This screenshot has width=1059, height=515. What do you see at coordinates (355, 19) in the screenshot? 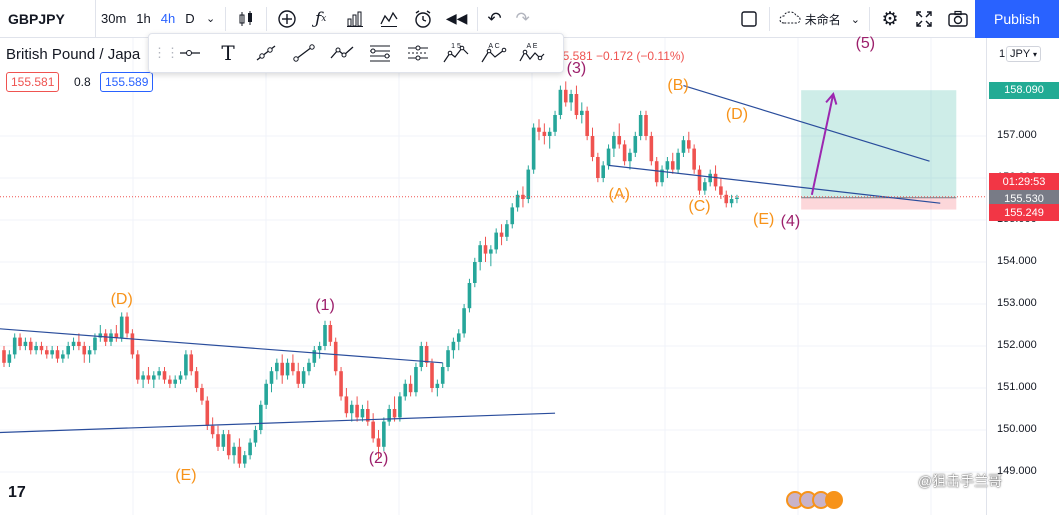
I see `financials-icon` at bounding box center [355, 19].